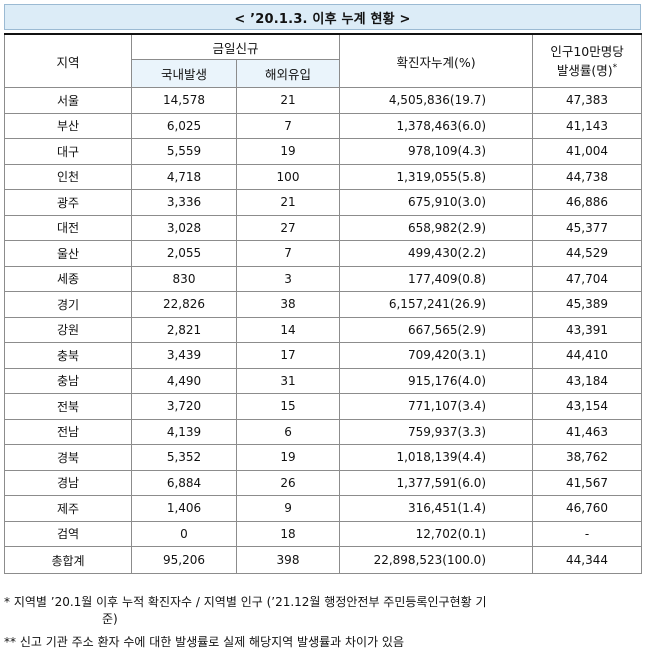 Image resolution: width=645 pixels, height=659 pixels. Describe the element at coordinates (68, 100) in the screenshot. I see `region-cell: 서울` at that location.